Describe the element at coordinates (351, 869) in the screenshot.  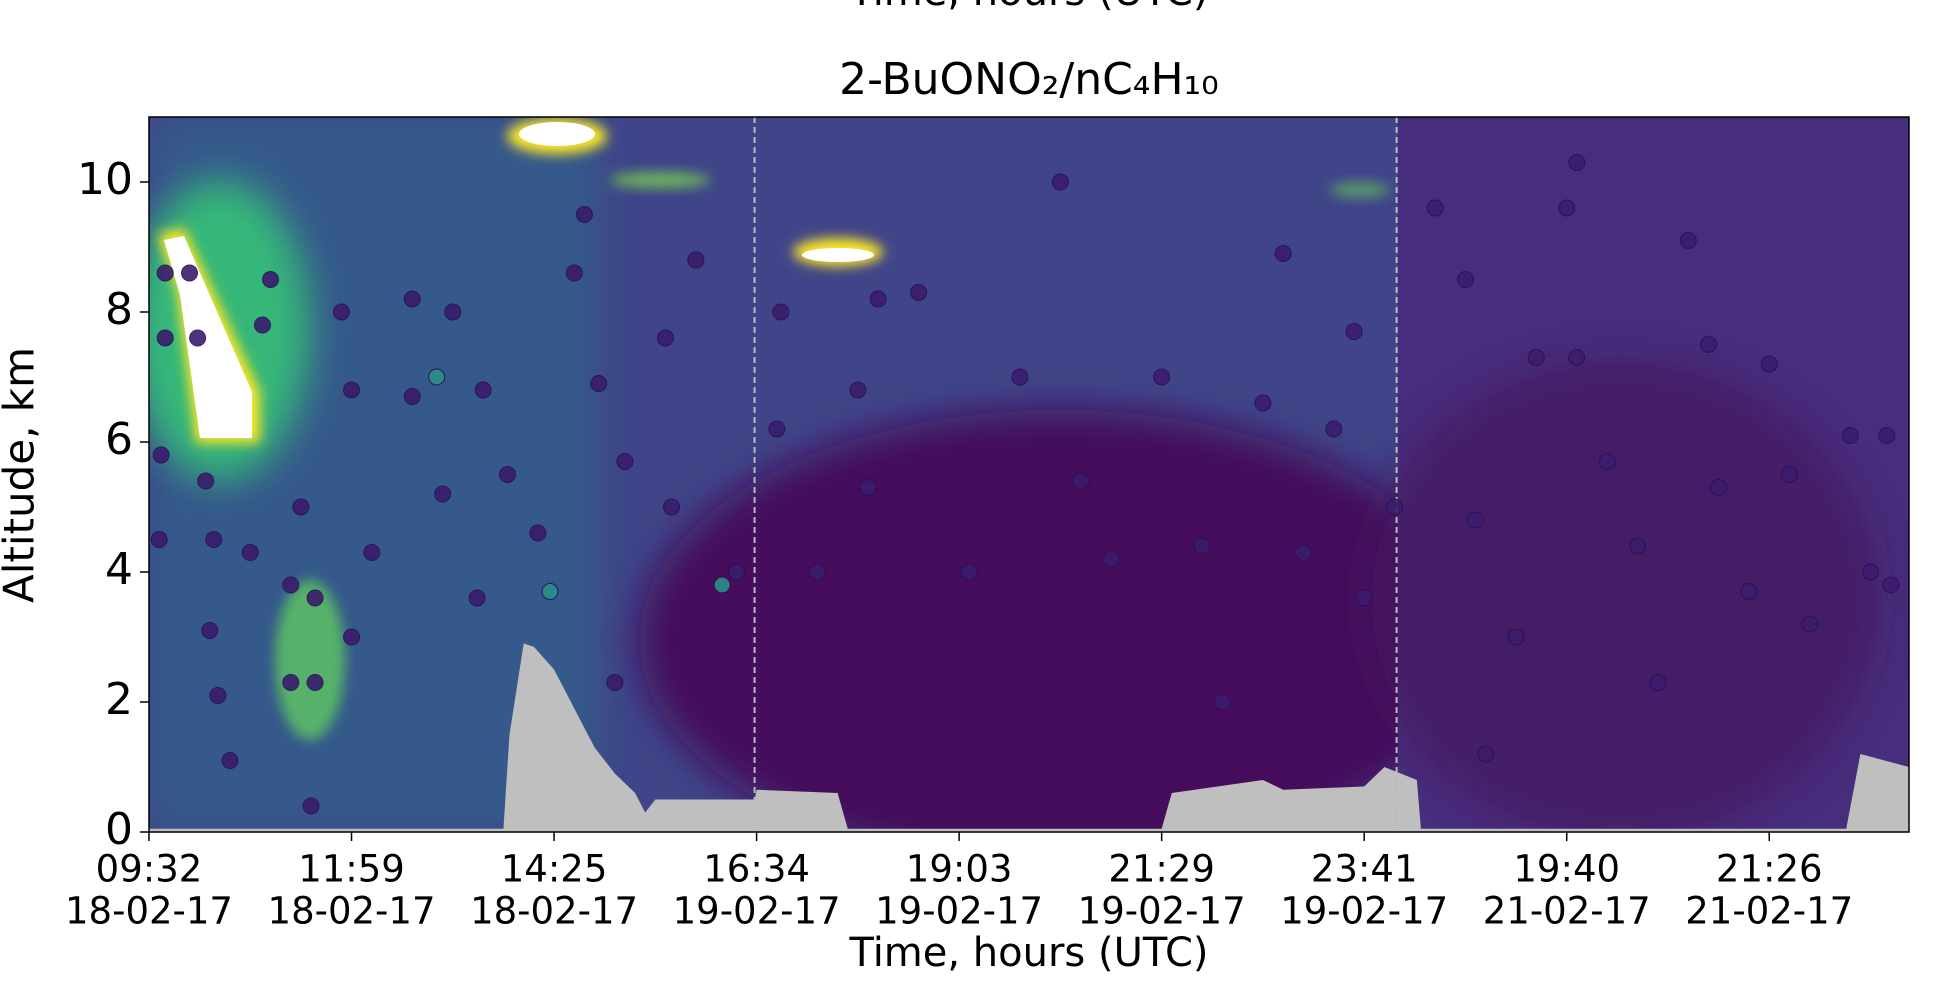
I see `x-tick-label: 11:59` at that location.